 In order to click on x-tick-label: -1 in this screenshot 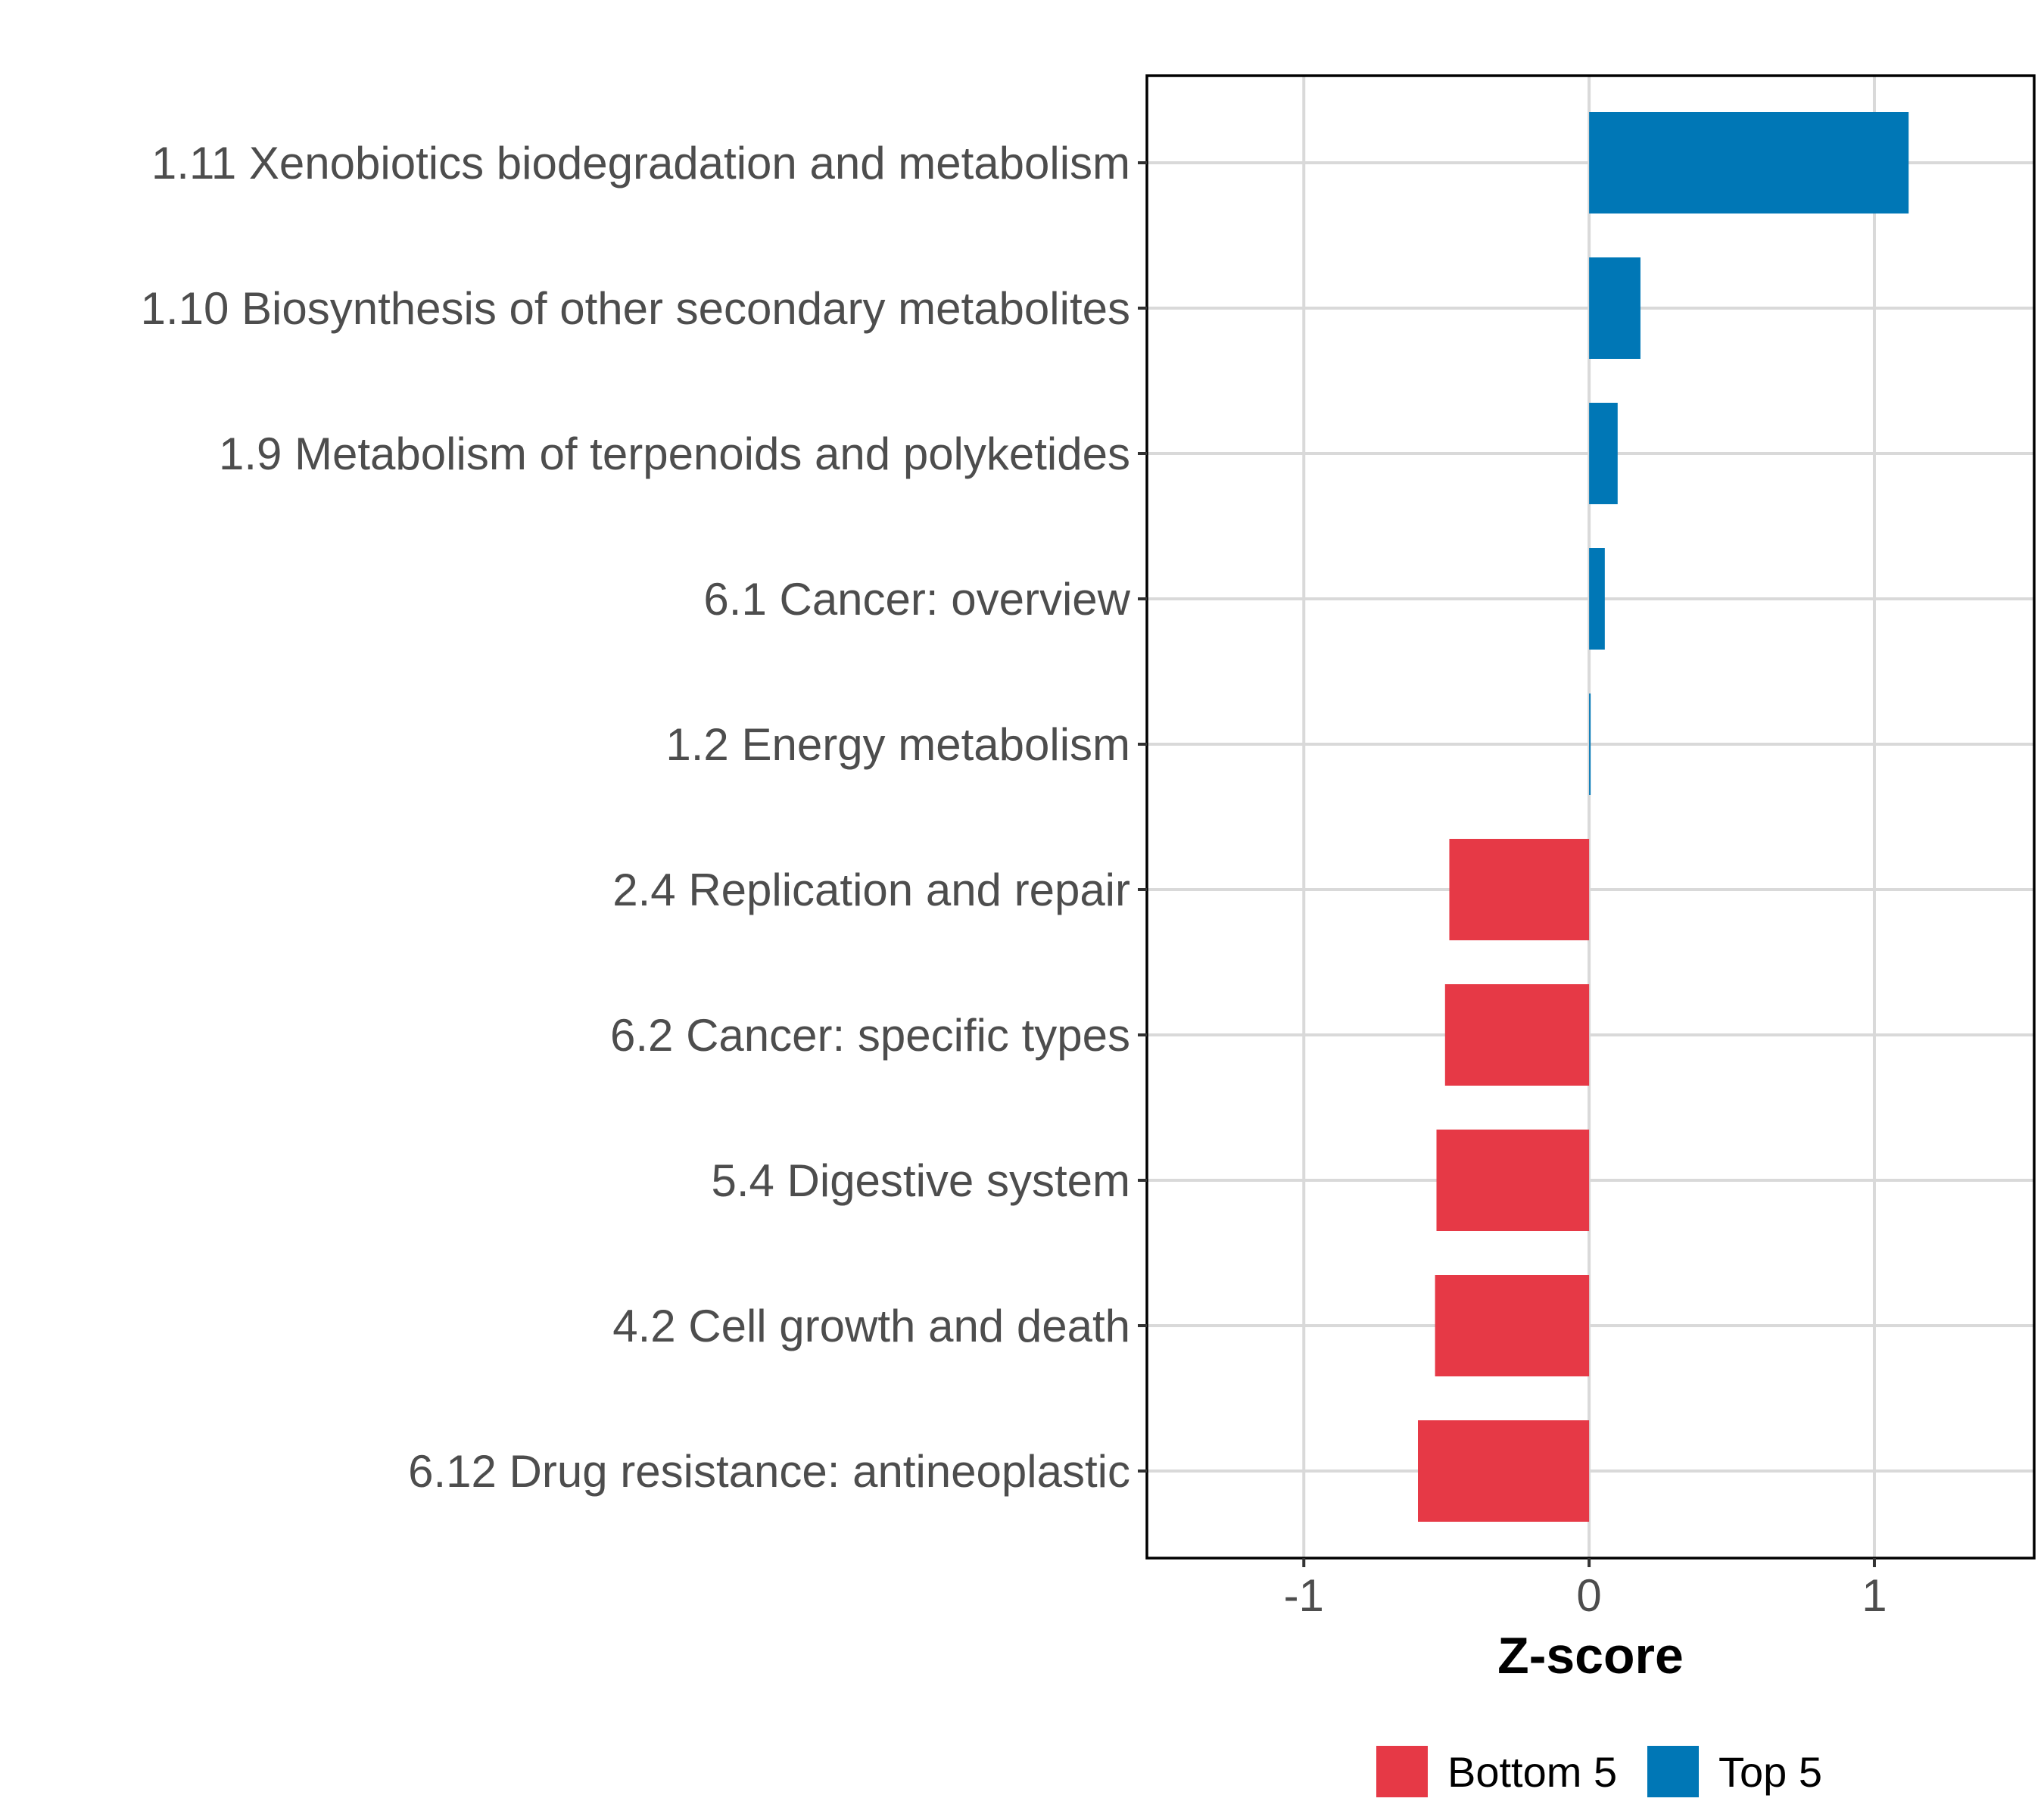, I will do `click(1304, 1595)`.